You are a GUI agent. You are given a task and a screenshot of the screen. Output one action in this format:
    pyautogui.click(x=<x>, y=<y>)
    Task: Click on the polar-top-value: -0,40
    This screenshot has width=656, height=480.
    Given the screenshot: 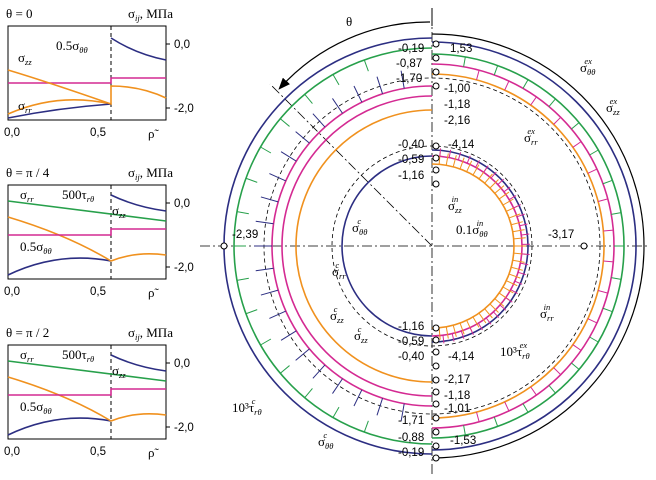 What is the action you would take?
    pyautogui.click(x=411, y=145)
    